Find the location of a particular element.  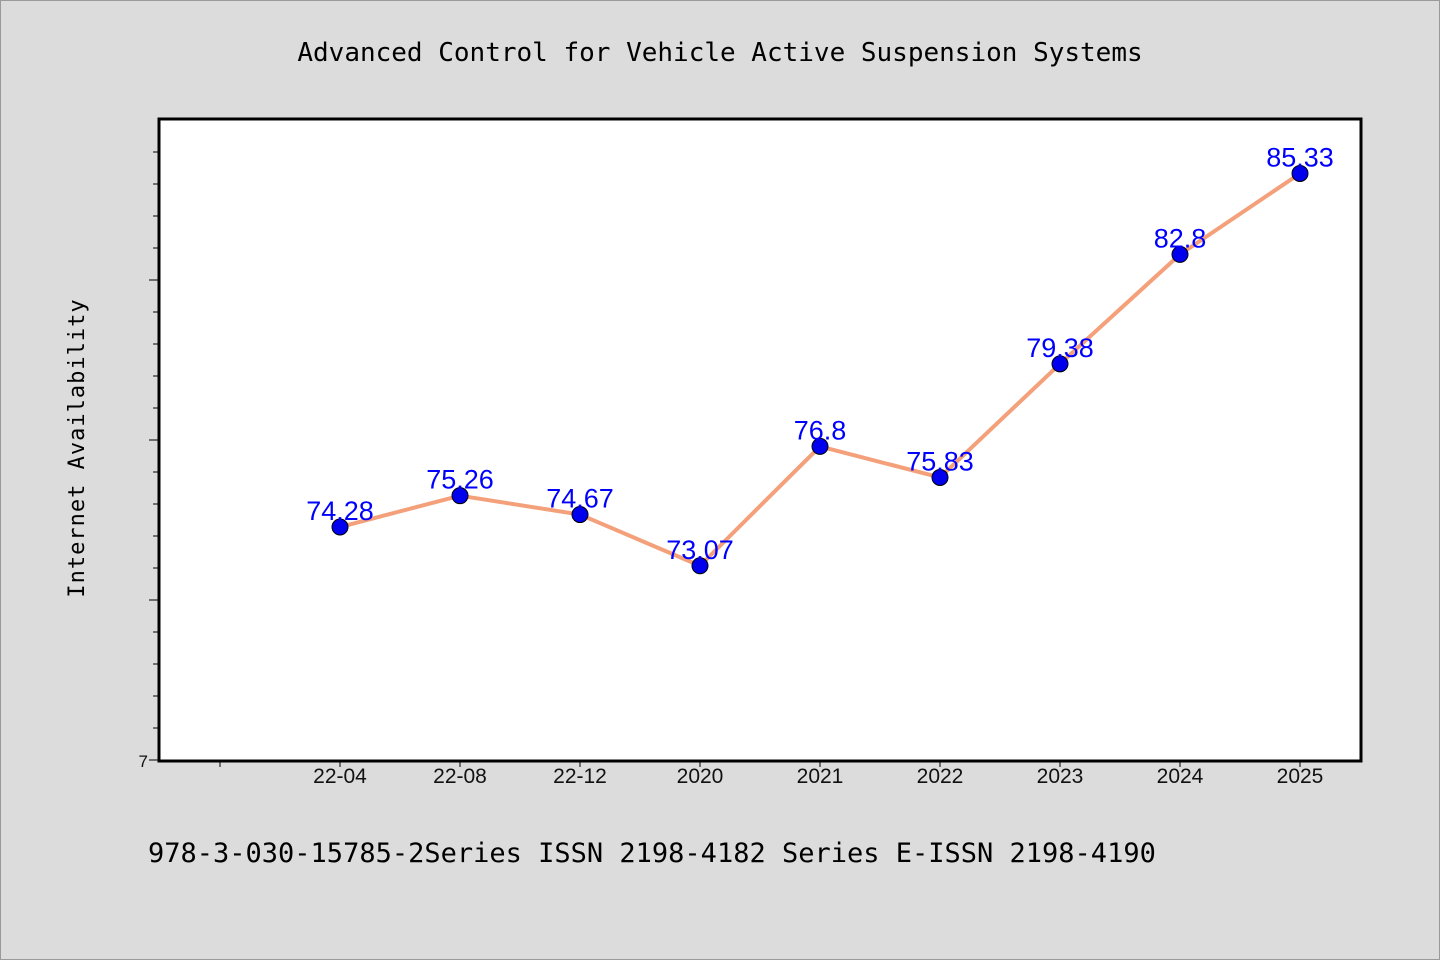

x-tick-label: 2021 is located at coordinates (820, 776).